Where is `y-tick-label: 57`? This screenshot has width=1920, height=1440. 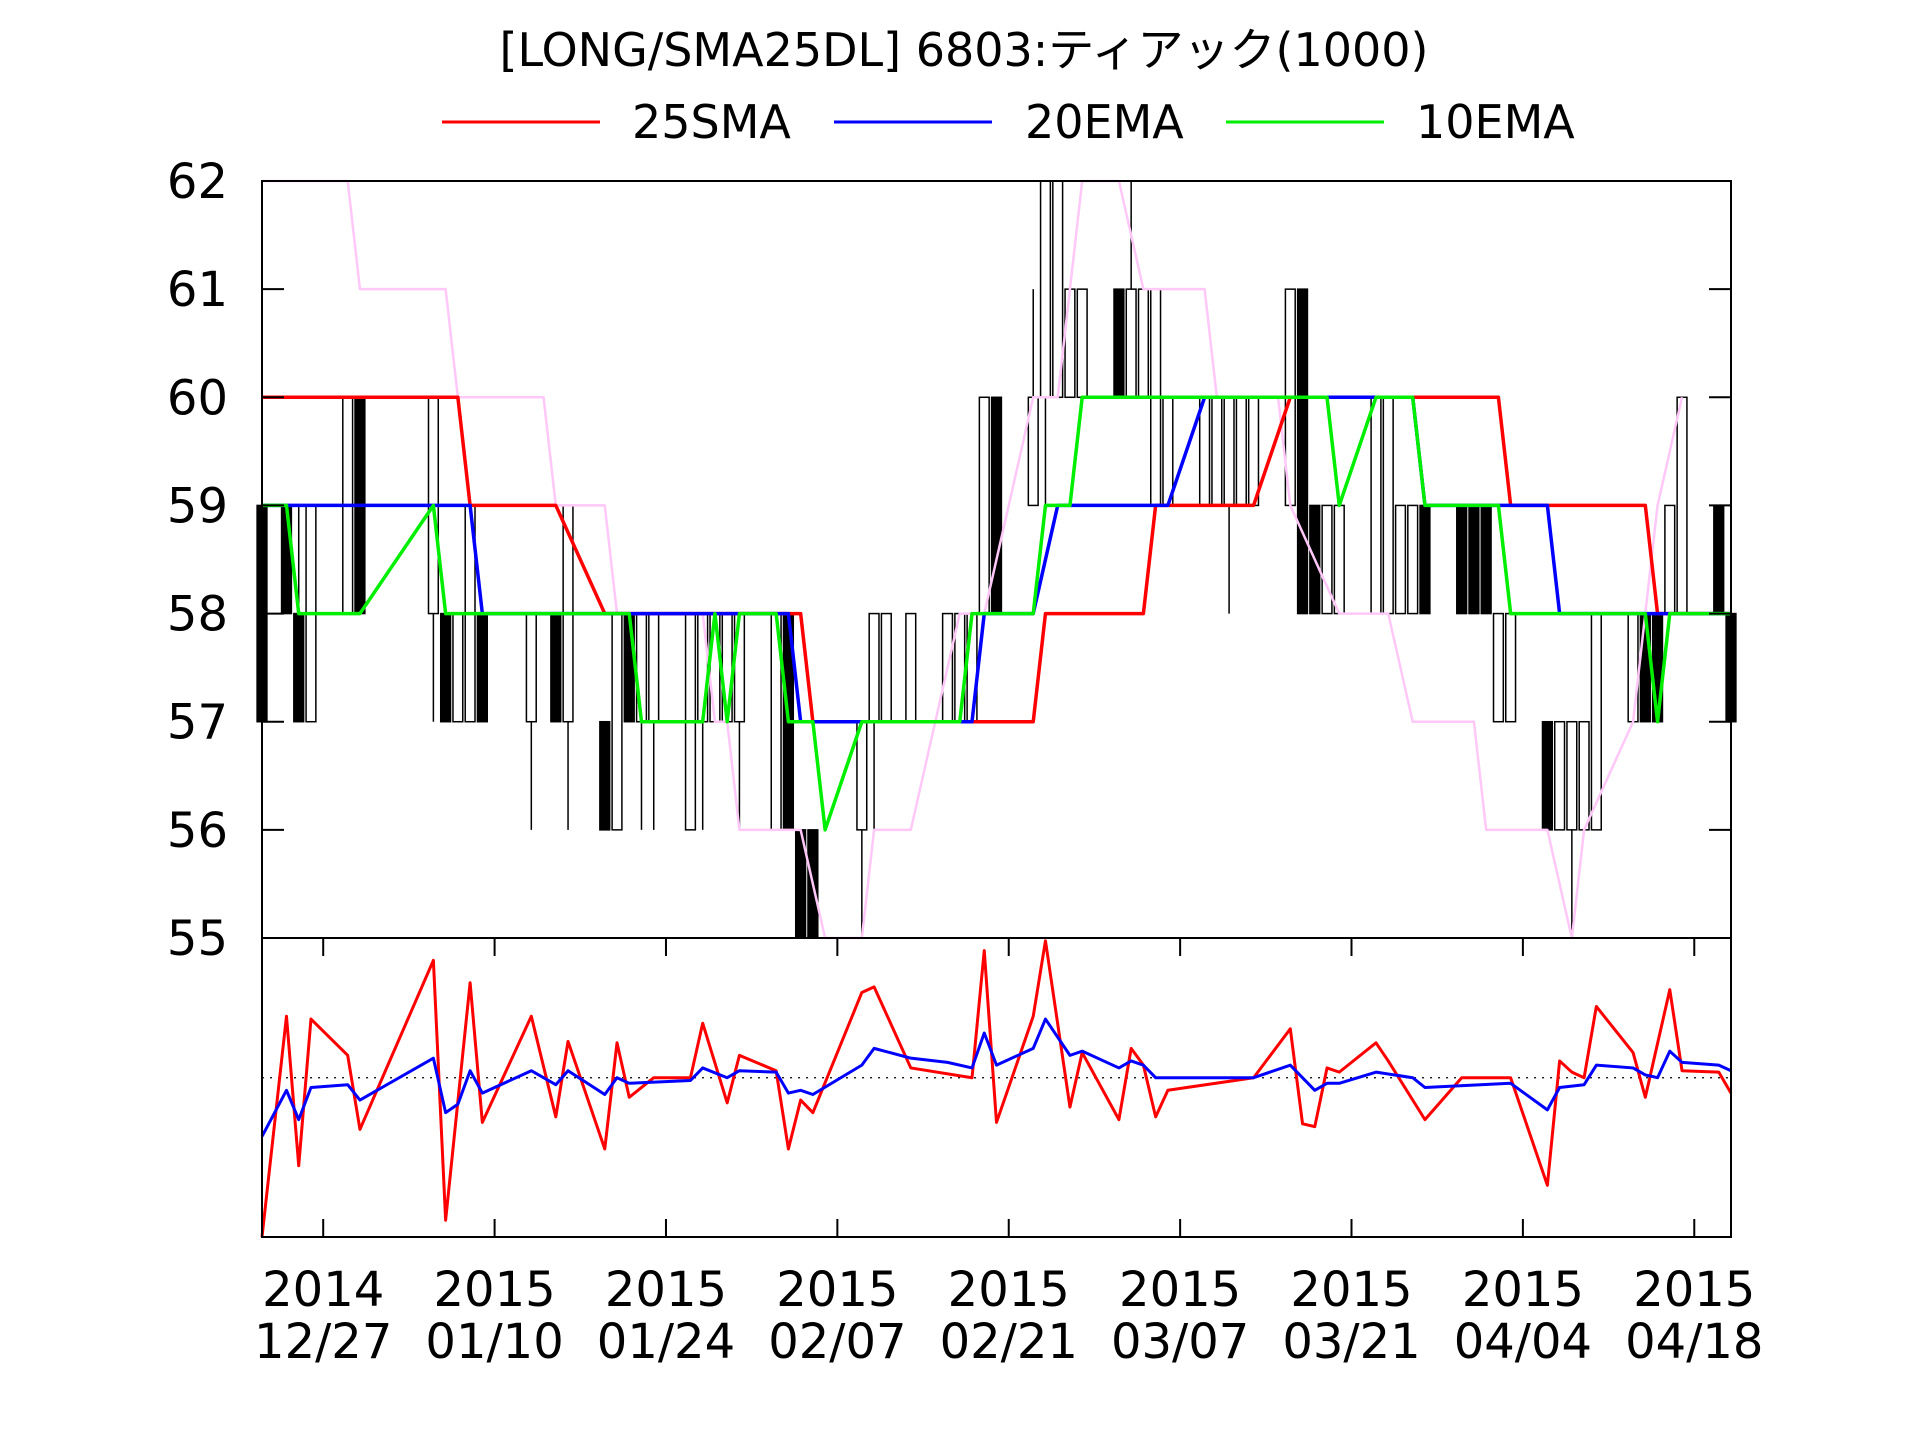 y-tick-label: 57 is located at coordinates (197, 723).